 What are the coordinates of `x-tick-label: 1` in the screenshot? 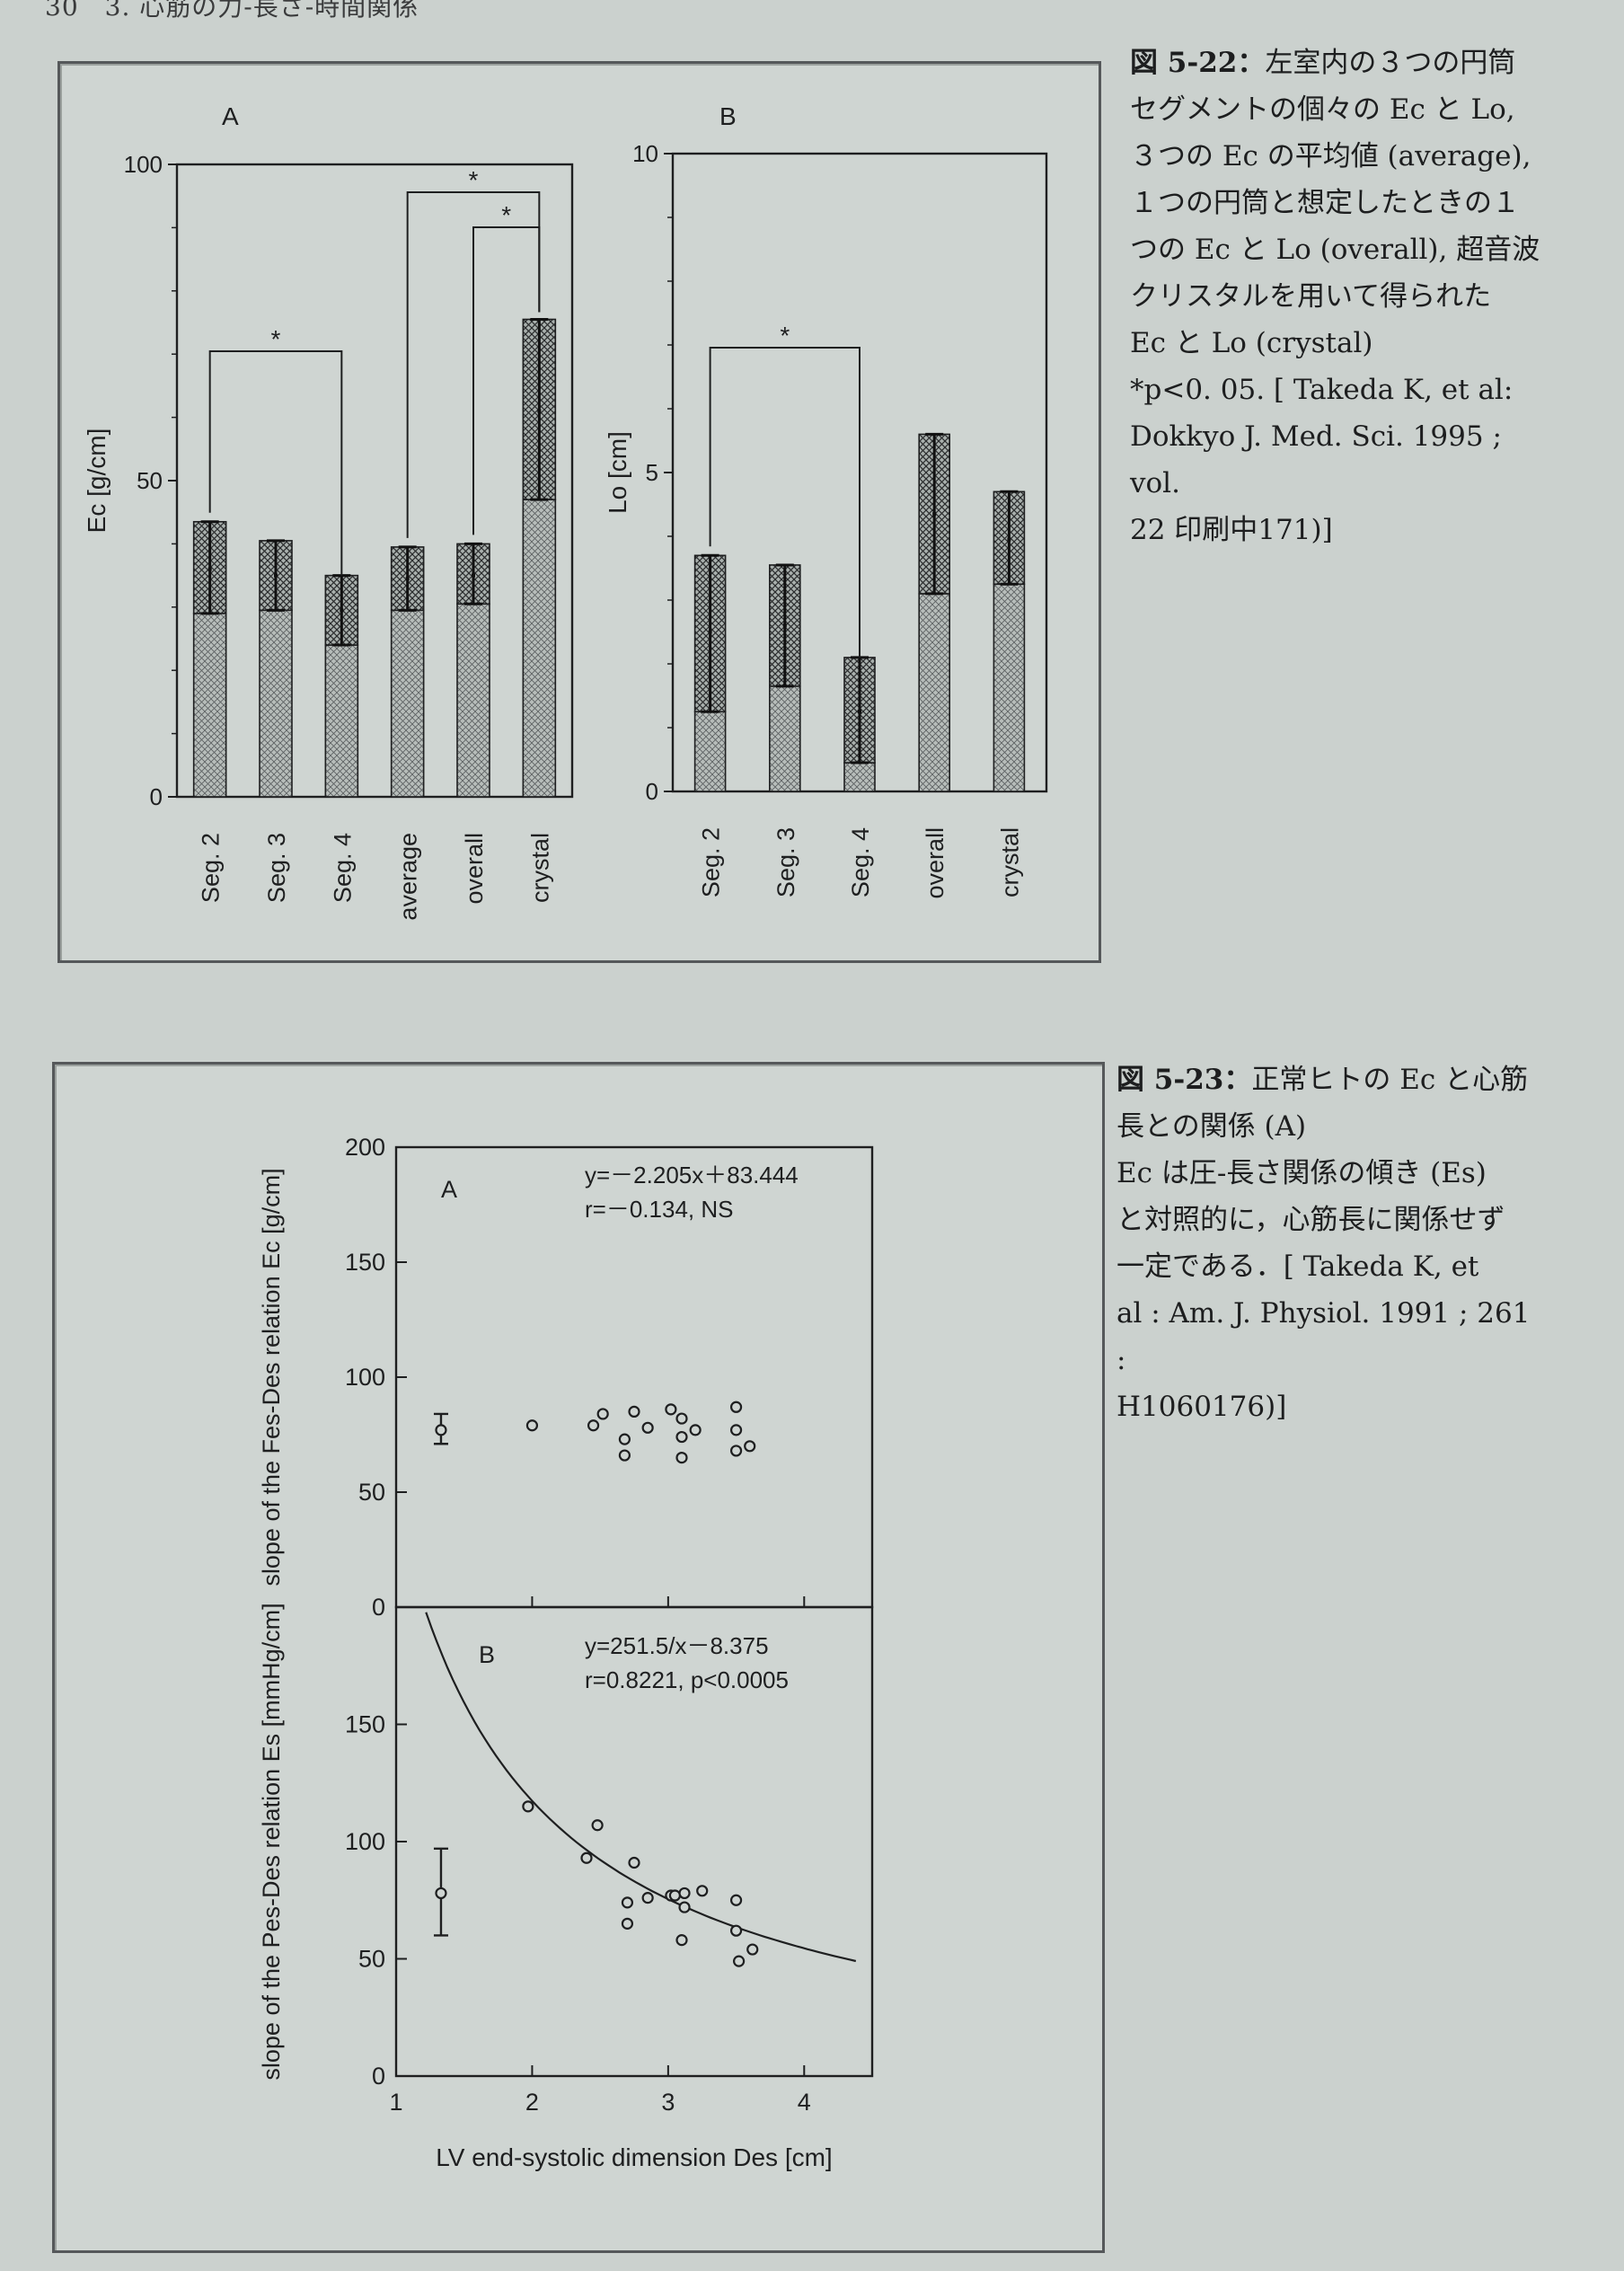 It's located at (395, 2102).